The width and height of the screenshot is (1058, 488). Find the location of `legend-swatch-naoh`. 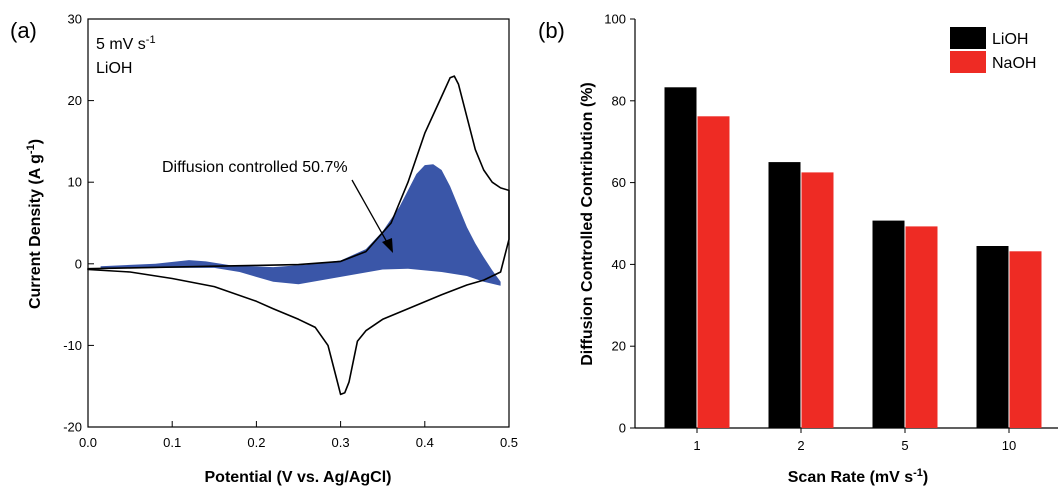

legend-swatch-naoh is located at coordinates (968, 62).